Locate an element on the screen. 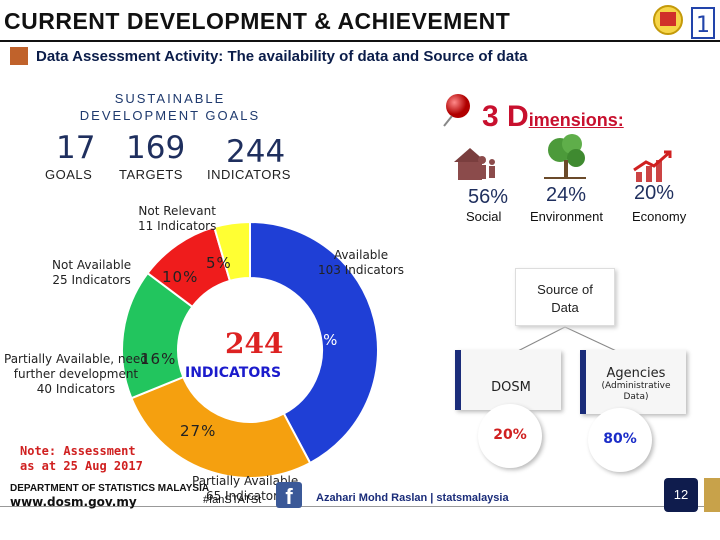 This screenshot has width=720, height=540. label-partially-need-3: 40 Indicators is located at coordinates (76, 389).